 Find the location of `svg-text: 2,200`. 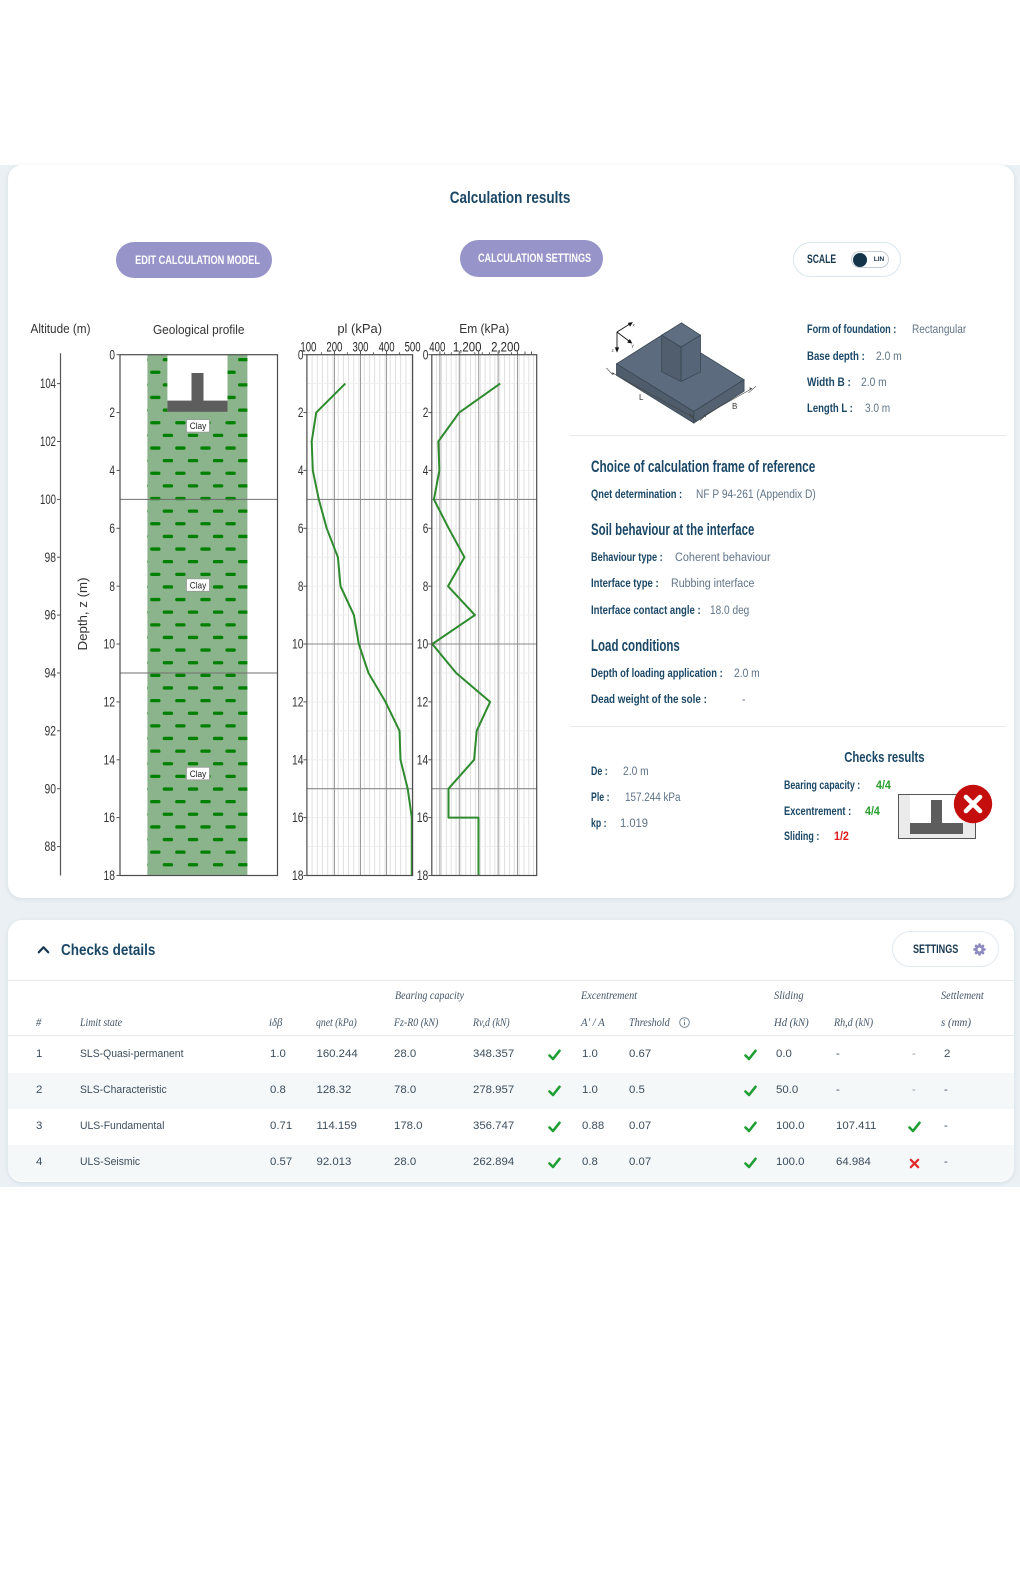

svg-text: 2,200 is located at coordinates (505, 347).